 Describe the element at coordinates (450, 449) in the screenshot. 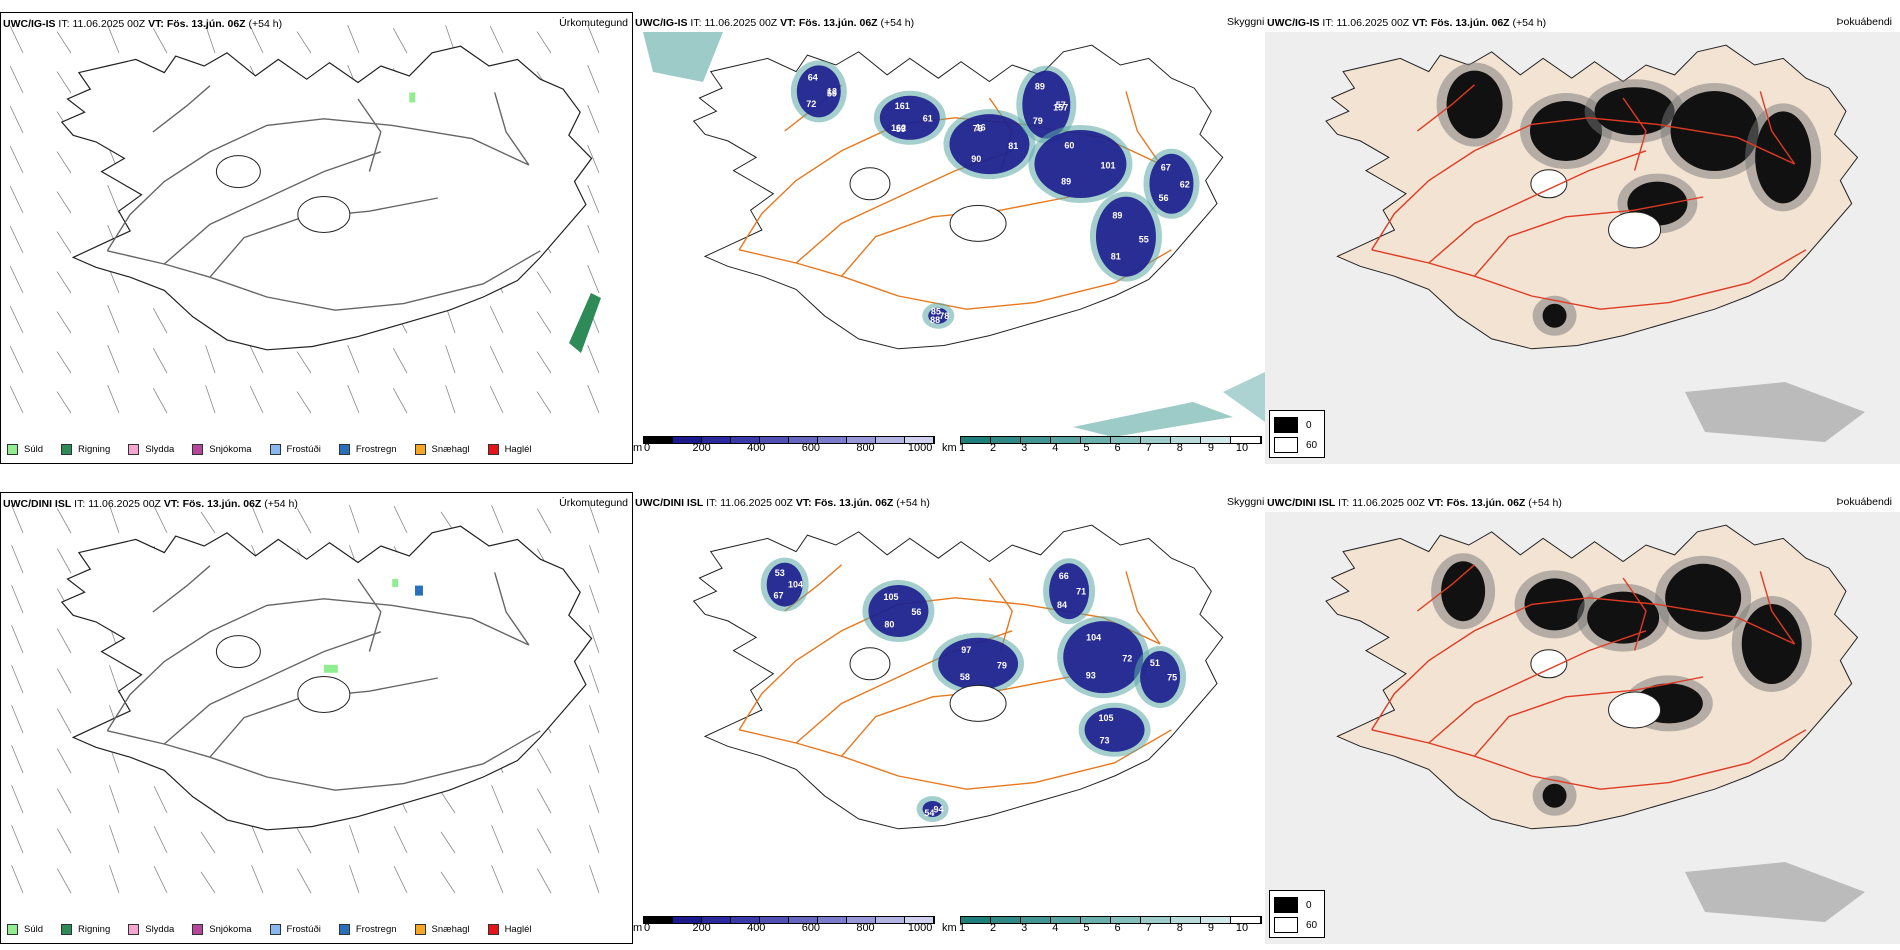

I see `legend-label: Snæhagl` at that location.